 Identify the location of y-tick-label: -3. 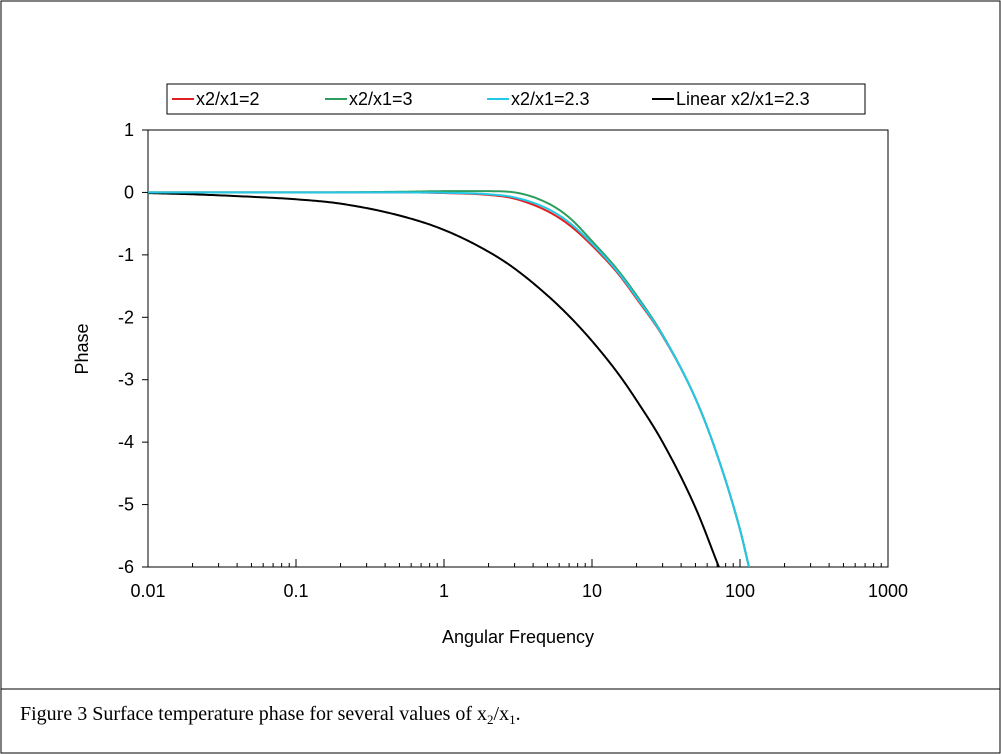
(126, 380).